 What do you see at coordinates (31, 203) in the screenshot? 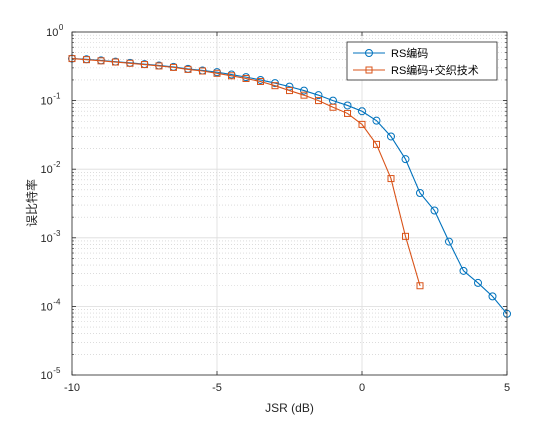
I see `y-axis-label: 误比特率` at bounding box center [31, 203].